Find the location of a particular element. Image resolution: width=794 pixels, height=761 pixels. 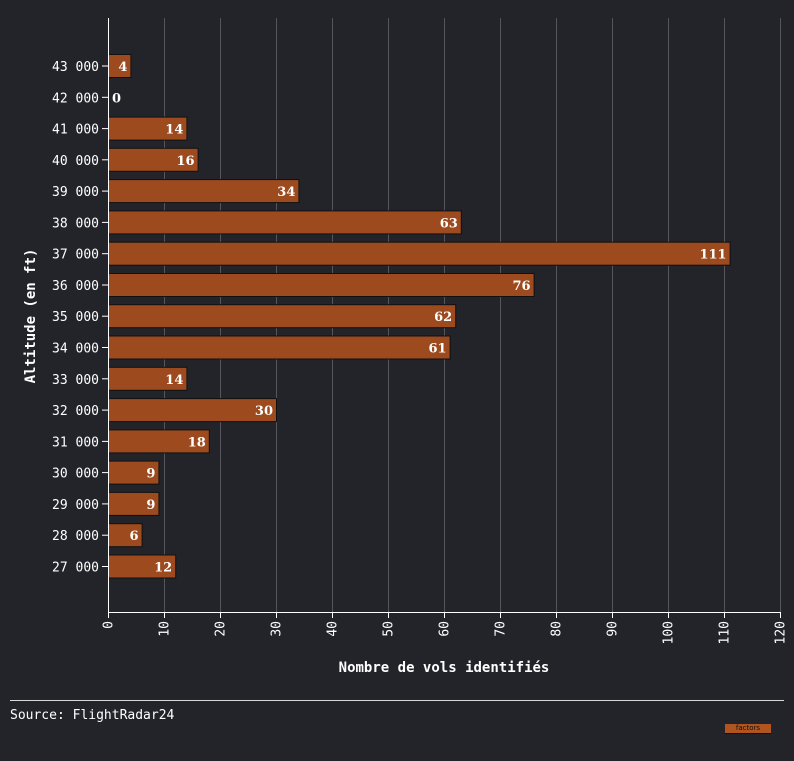

x-tick-labels: 0 10 20 30 40 50 60 70 80 90 100 110 120 is located at coordinates (445, 628).